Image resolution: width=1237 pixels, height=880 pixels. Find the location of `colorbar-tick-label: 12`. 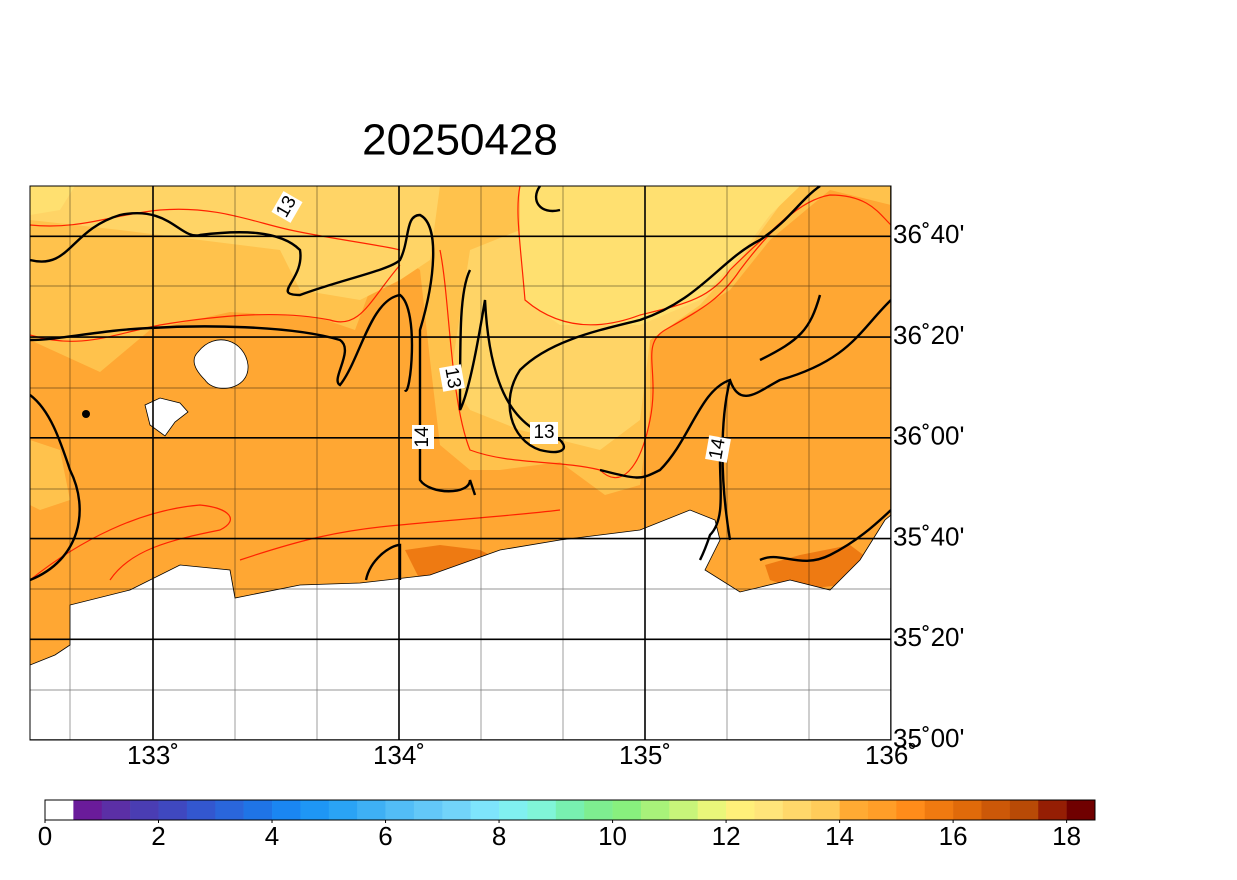

colorbar-tick-label: 12 is located at coordinates (726, 836).